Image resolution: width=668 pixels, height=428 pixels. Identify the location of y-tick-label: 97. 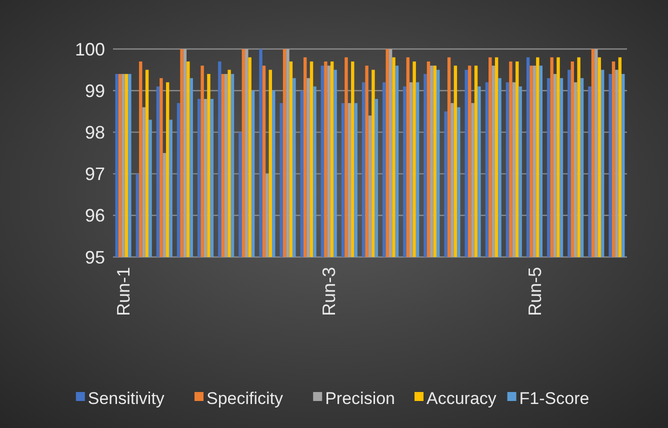
(94, 174).